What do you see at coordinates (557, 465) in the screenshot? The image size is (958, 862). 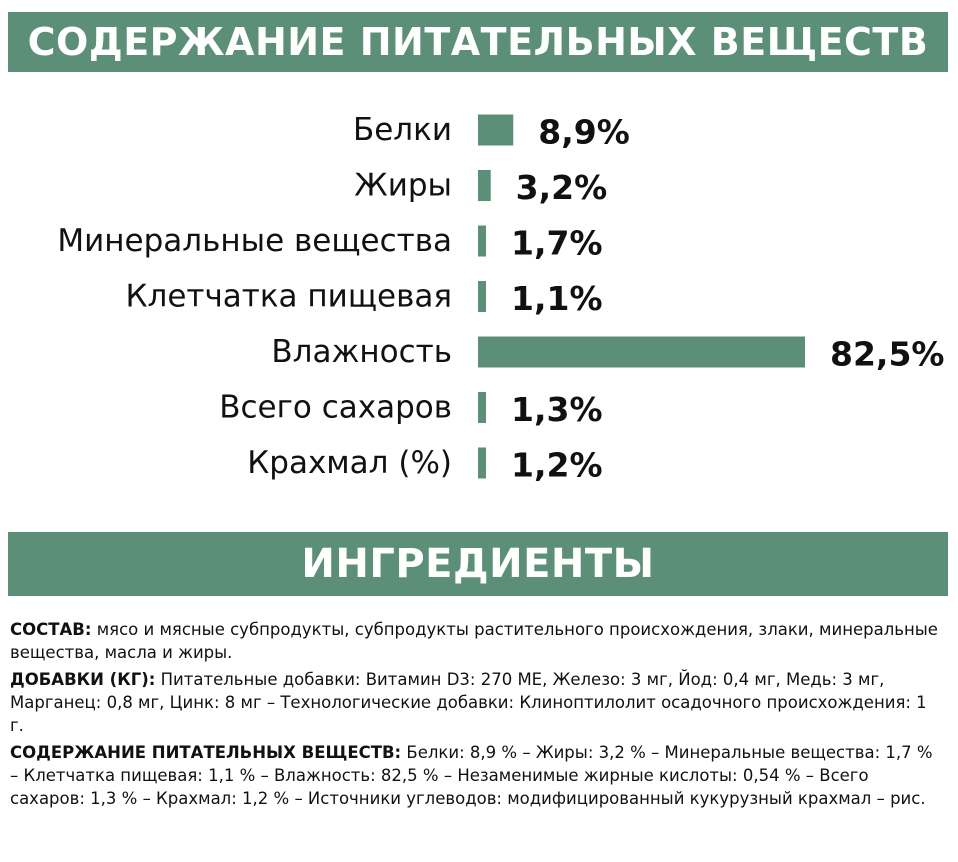 I see `value-label: 1,2%` at bounding box center [557, 465].